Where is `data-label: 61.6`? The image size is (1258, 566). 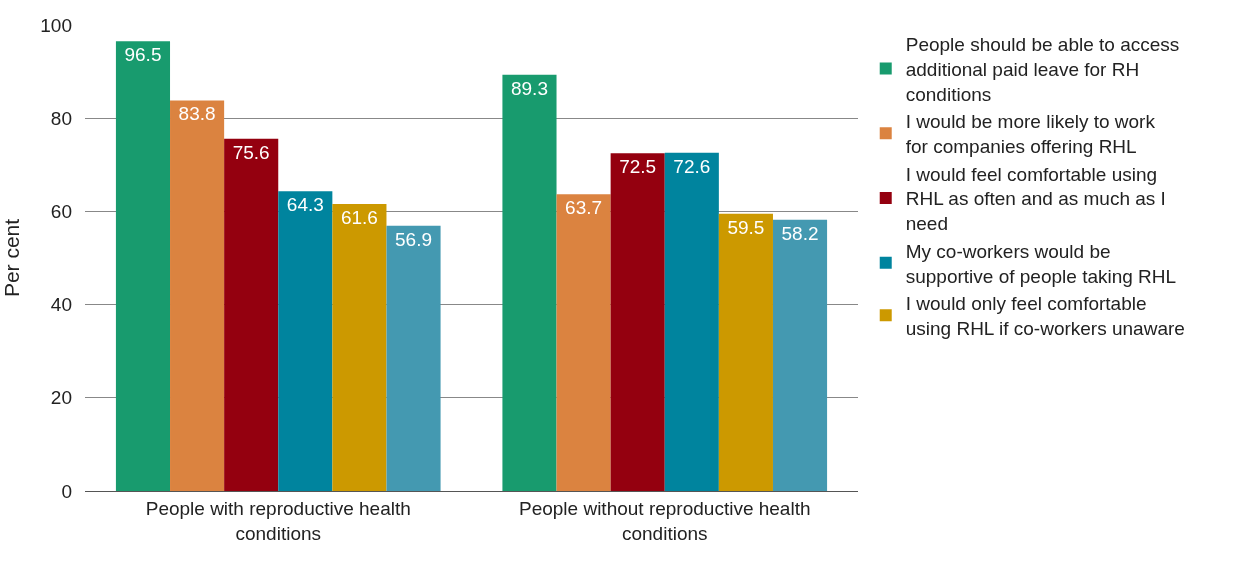
data-label: 61.6 is located at coordinates (359, 217).